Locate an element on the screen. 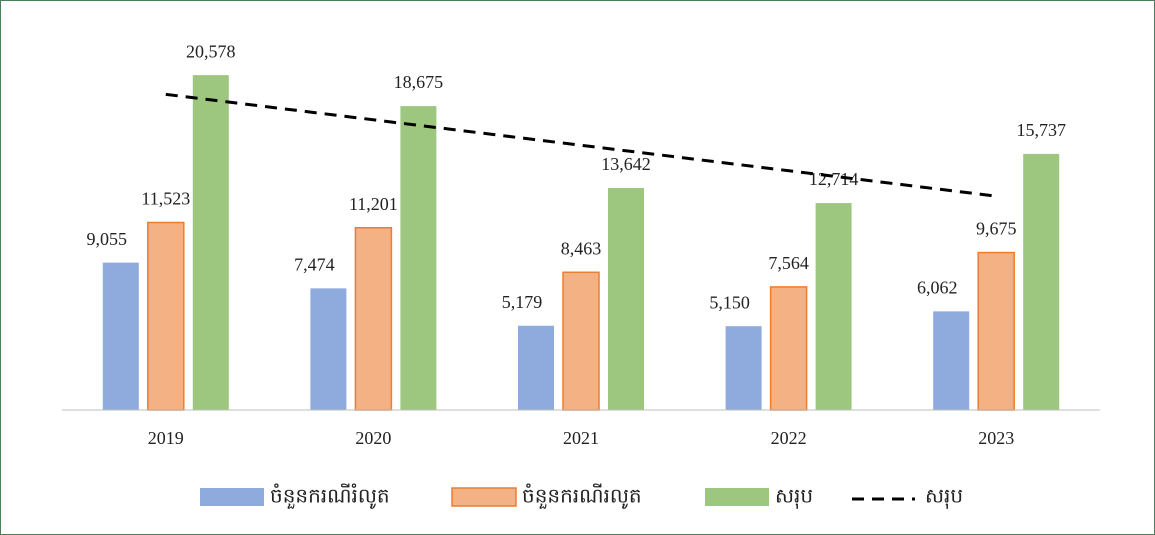  data-label: 11,201 is located at coordinates (373, 204).